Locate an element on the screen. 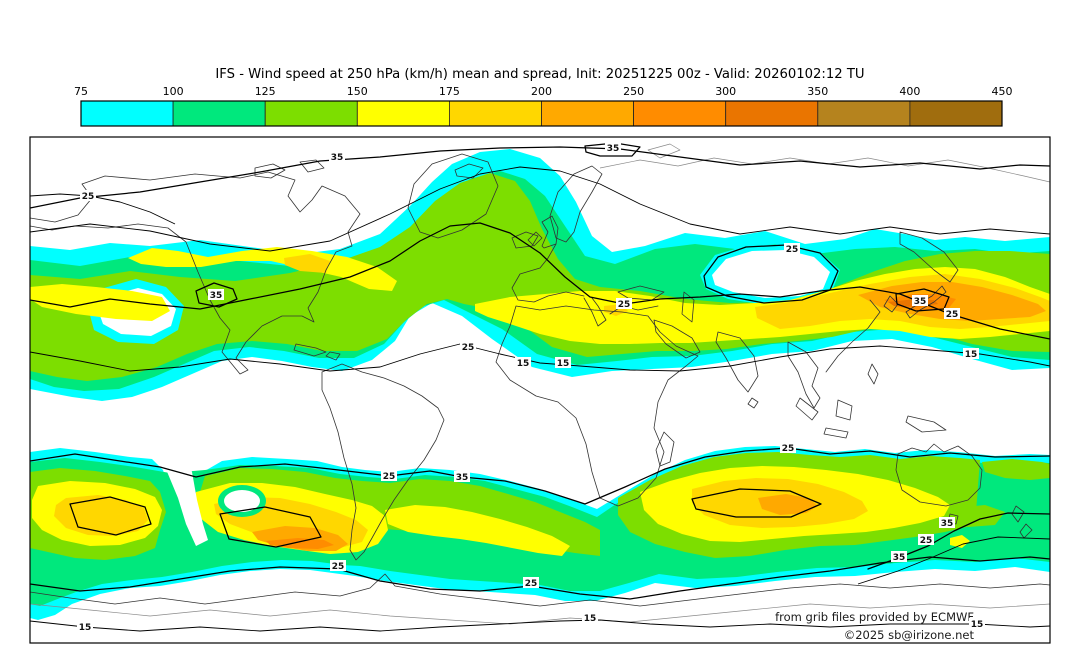 The height and width of the screenshot is (658, 1080). coast-indochina is located at coordinates (804, 375).